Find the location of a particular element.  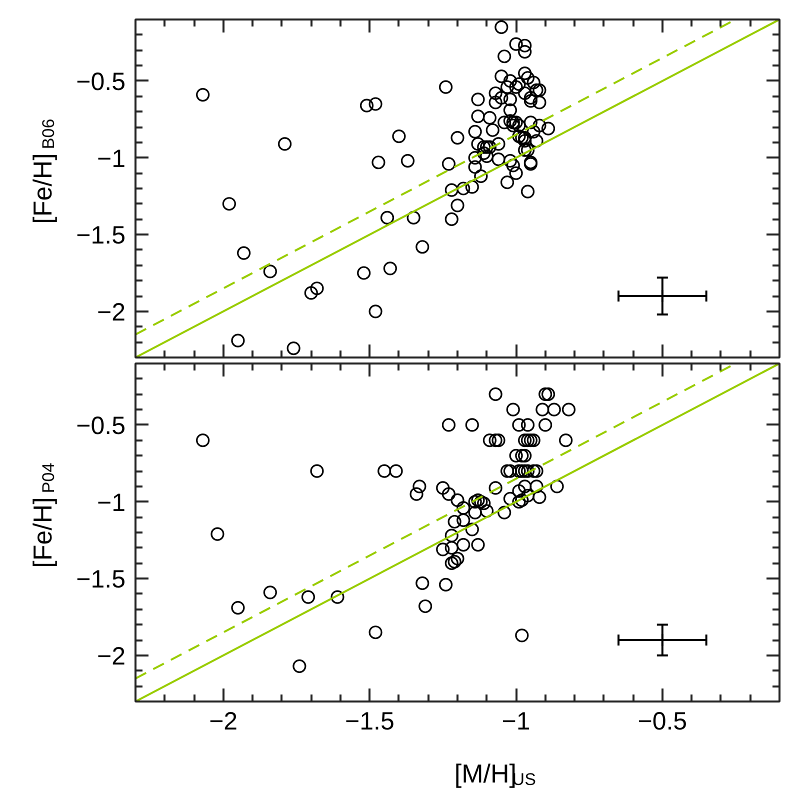

y-axis-title: [Fe/H]P04 is located at coordinates (43, 515).